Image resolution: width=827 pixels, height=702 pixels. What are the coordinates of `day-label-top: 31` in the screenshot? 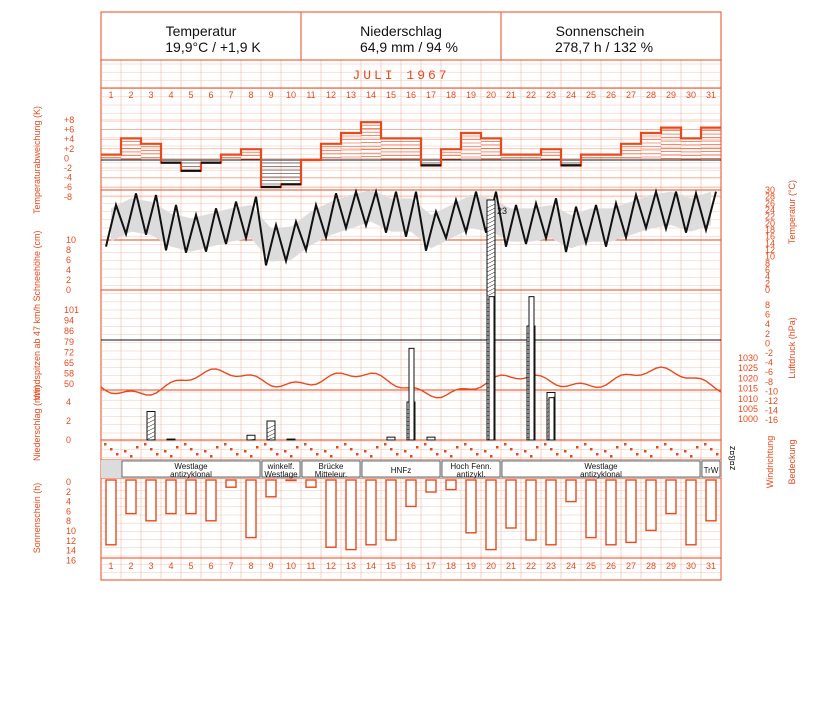 It's located at (711, 95).